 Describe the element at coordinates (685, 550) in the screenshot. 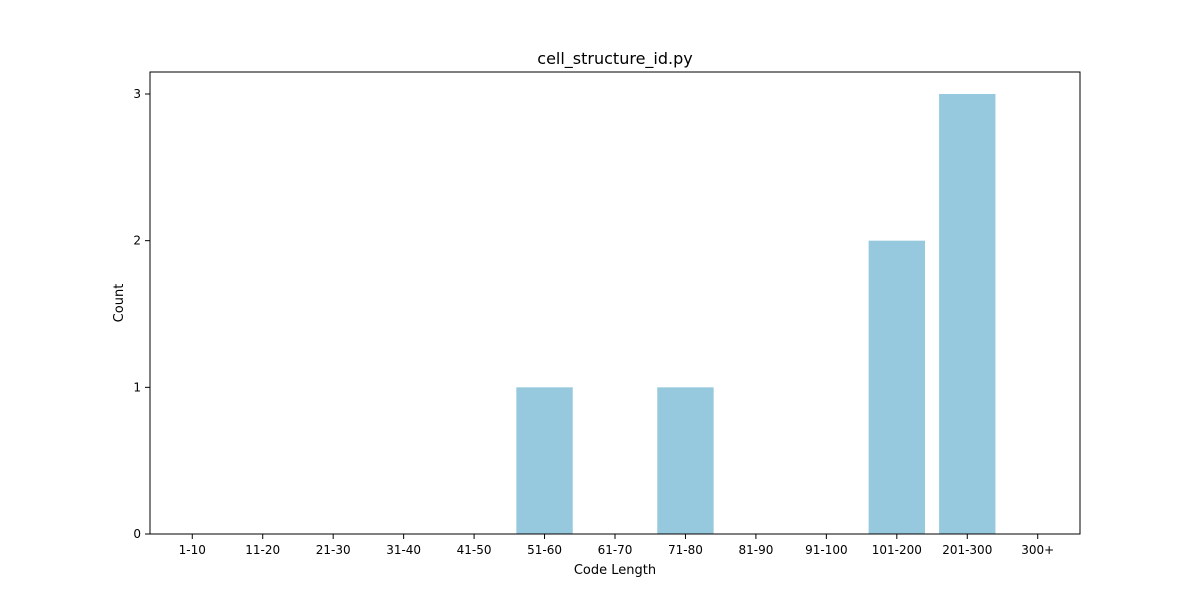

I see `x-tick-label: 71-80` at that location.